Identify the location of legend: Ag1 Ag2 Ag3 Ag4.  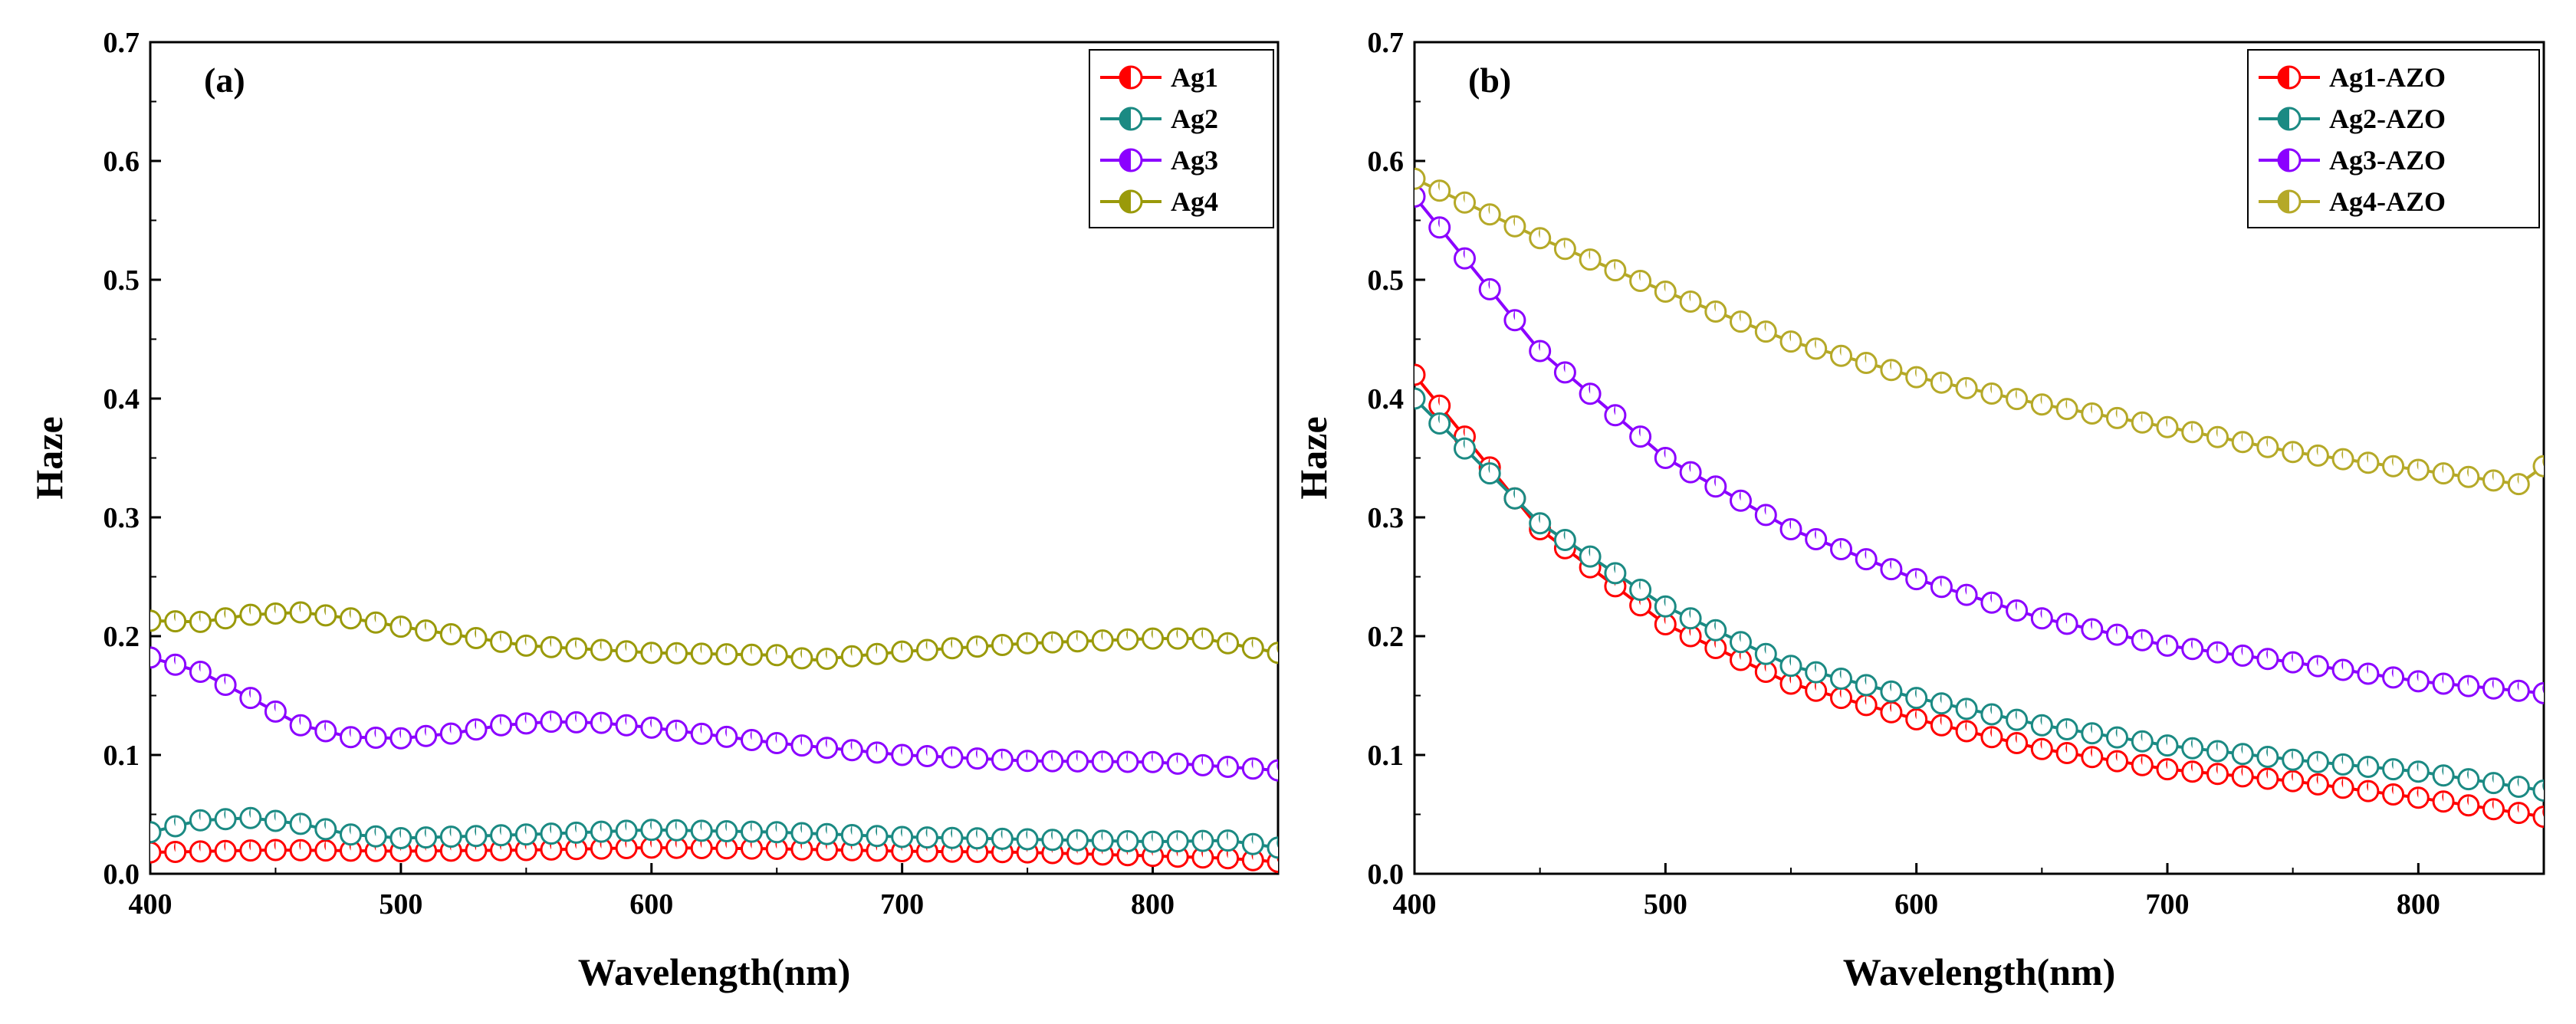
(1182, 138).